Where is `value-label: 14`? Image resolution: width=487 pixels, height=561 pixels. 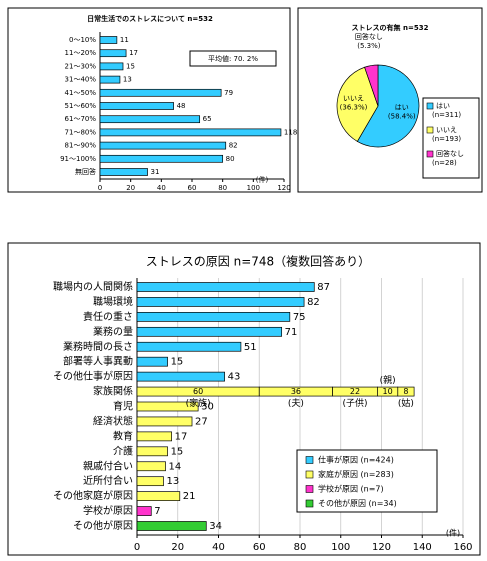
value-label: 14 is located at coordinates (175, 466).